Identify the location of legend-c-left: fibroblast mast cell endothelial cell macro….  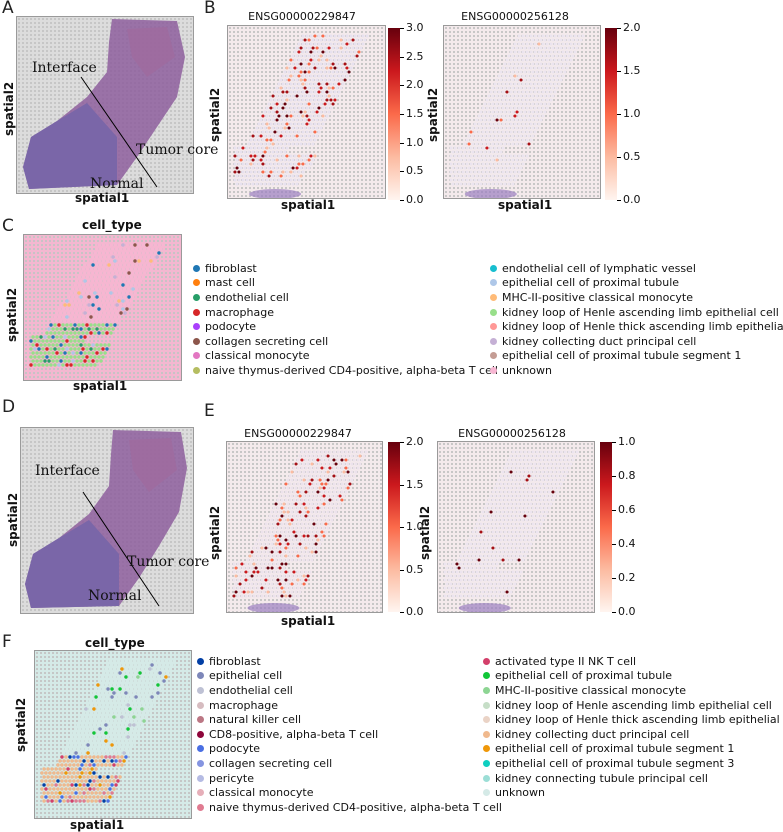
(345, 319).